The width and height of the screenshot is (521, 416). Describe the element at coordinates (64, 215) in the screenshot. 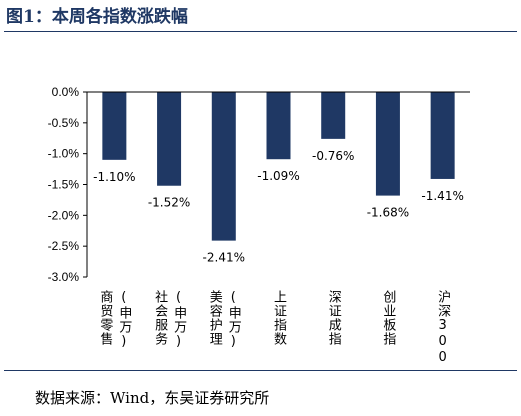

I see `y-tick-label: -2.0%` at that location.